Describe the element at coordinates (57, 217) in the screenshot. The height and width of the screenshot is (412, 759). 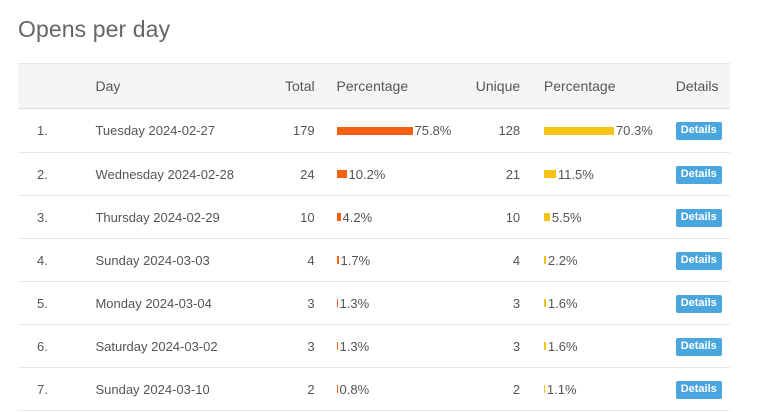
I see `row-index: 3.` at that location.